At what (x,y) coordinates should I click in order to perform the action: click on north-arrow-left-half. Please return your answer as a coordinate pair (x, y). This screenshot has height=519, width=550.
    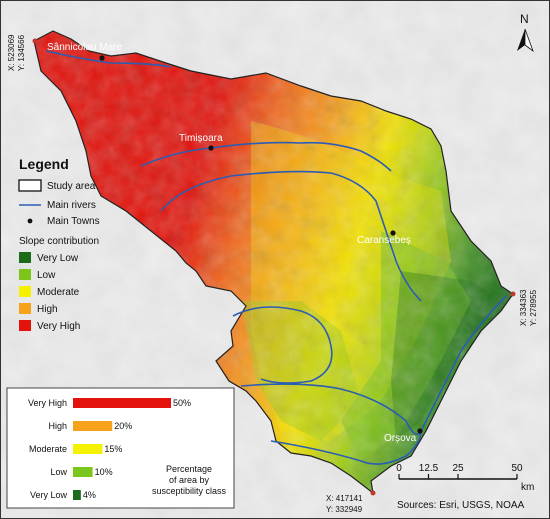
    Looking at the image, I should click on (521, 40).